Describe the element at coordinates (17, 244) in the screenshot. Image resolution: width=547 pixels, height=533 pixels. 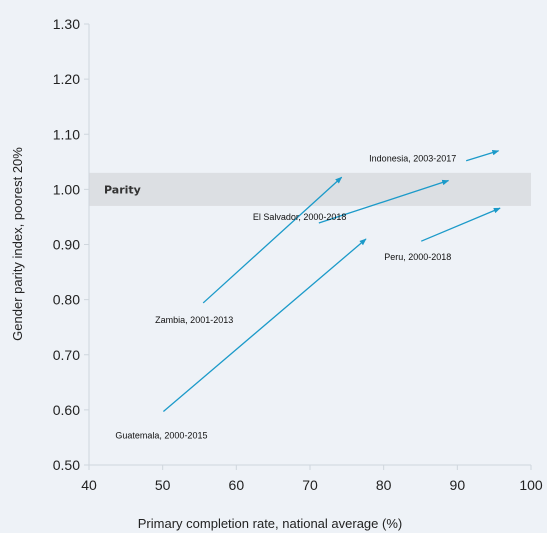
I see `y-axis-title: Gender parity index, poorest 20%` at that location.